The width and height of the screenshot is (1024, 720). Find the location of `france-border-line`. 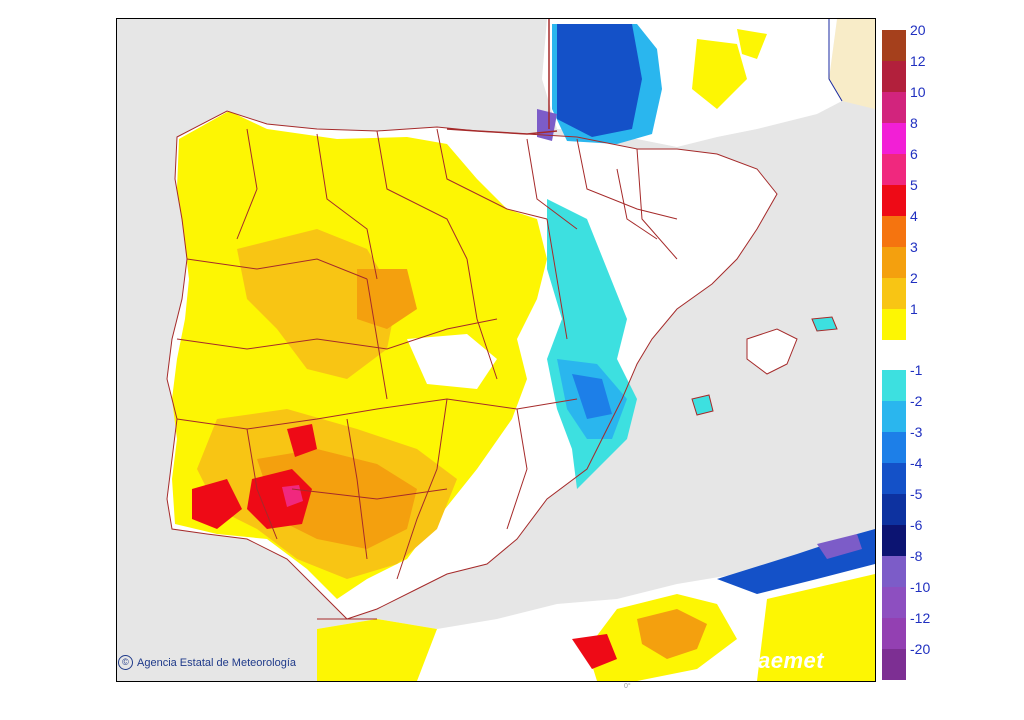

france-border-line is located at coordinates (835, 60).